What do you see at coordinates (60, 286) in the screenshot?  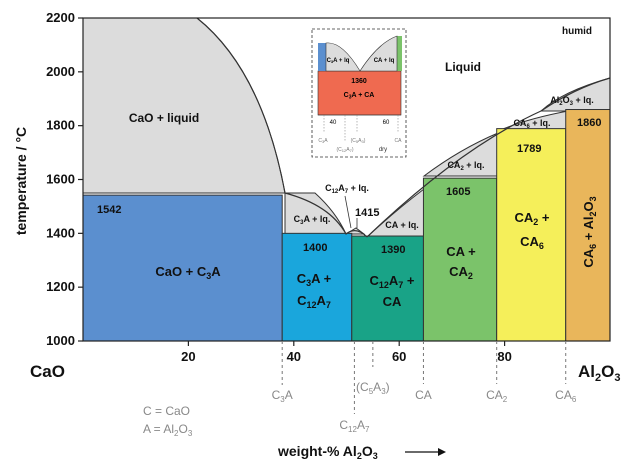 I see `y-tick-label-1200: 1200` at bounding box center [60, 286].